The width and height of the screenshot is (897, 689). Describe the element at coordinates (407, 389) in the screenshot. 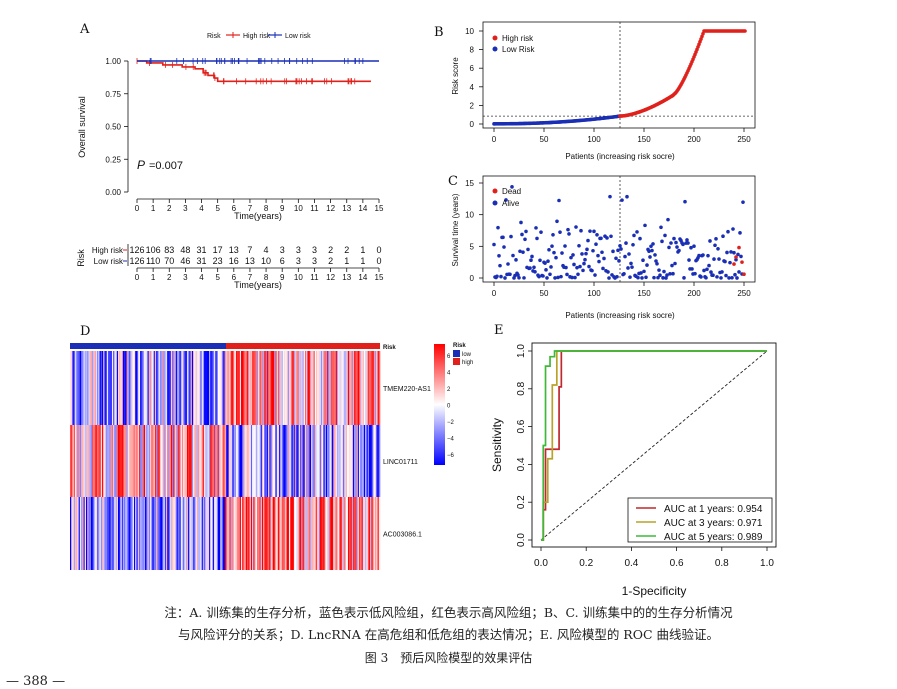

I see `heatmap-row-label: TMEM220-AS1` at that location.